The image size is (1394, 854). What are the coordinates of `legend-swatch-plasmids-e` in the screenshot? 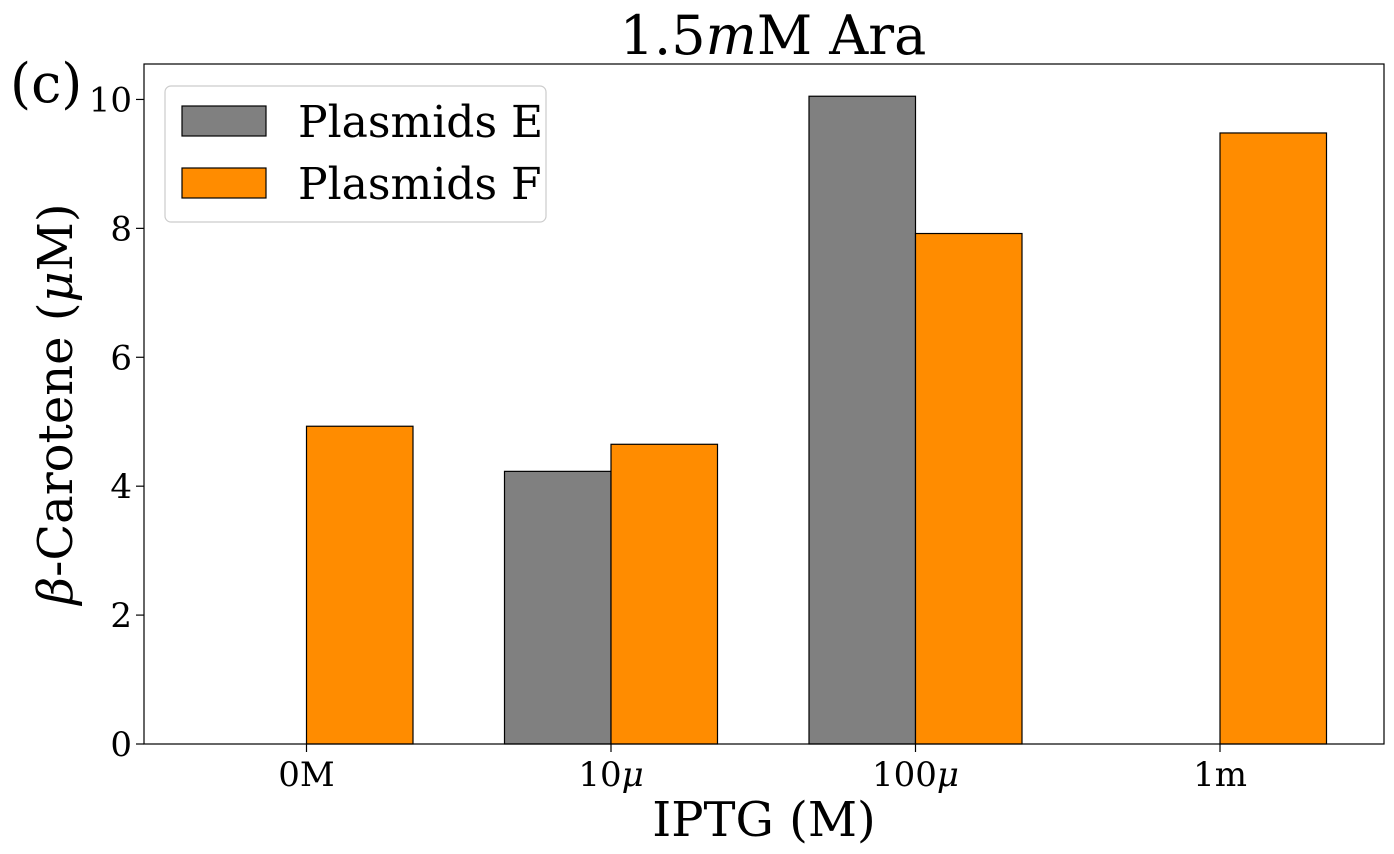 It's located at (224, 121).